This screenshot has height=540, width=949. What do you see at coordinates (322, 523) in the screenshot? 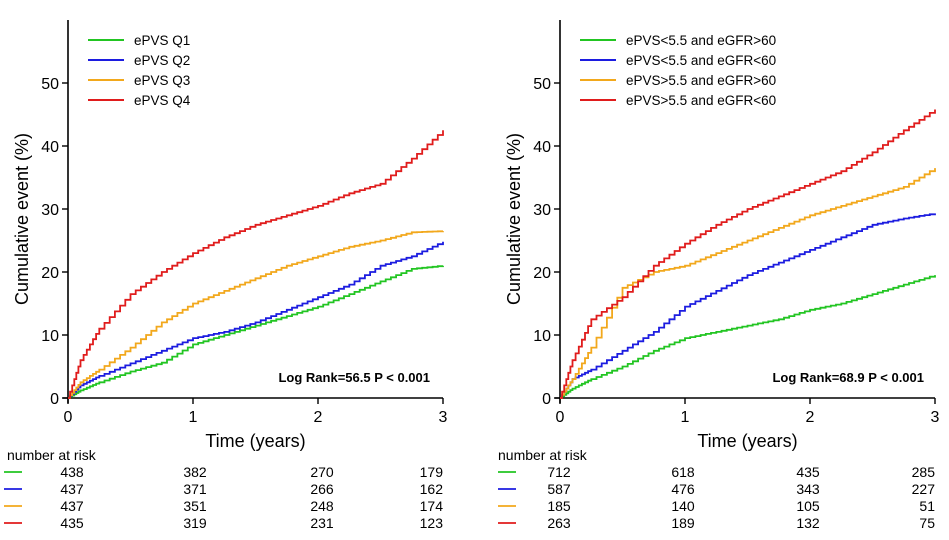
I see `risk-value: 231` at bounding box center [322, 523].